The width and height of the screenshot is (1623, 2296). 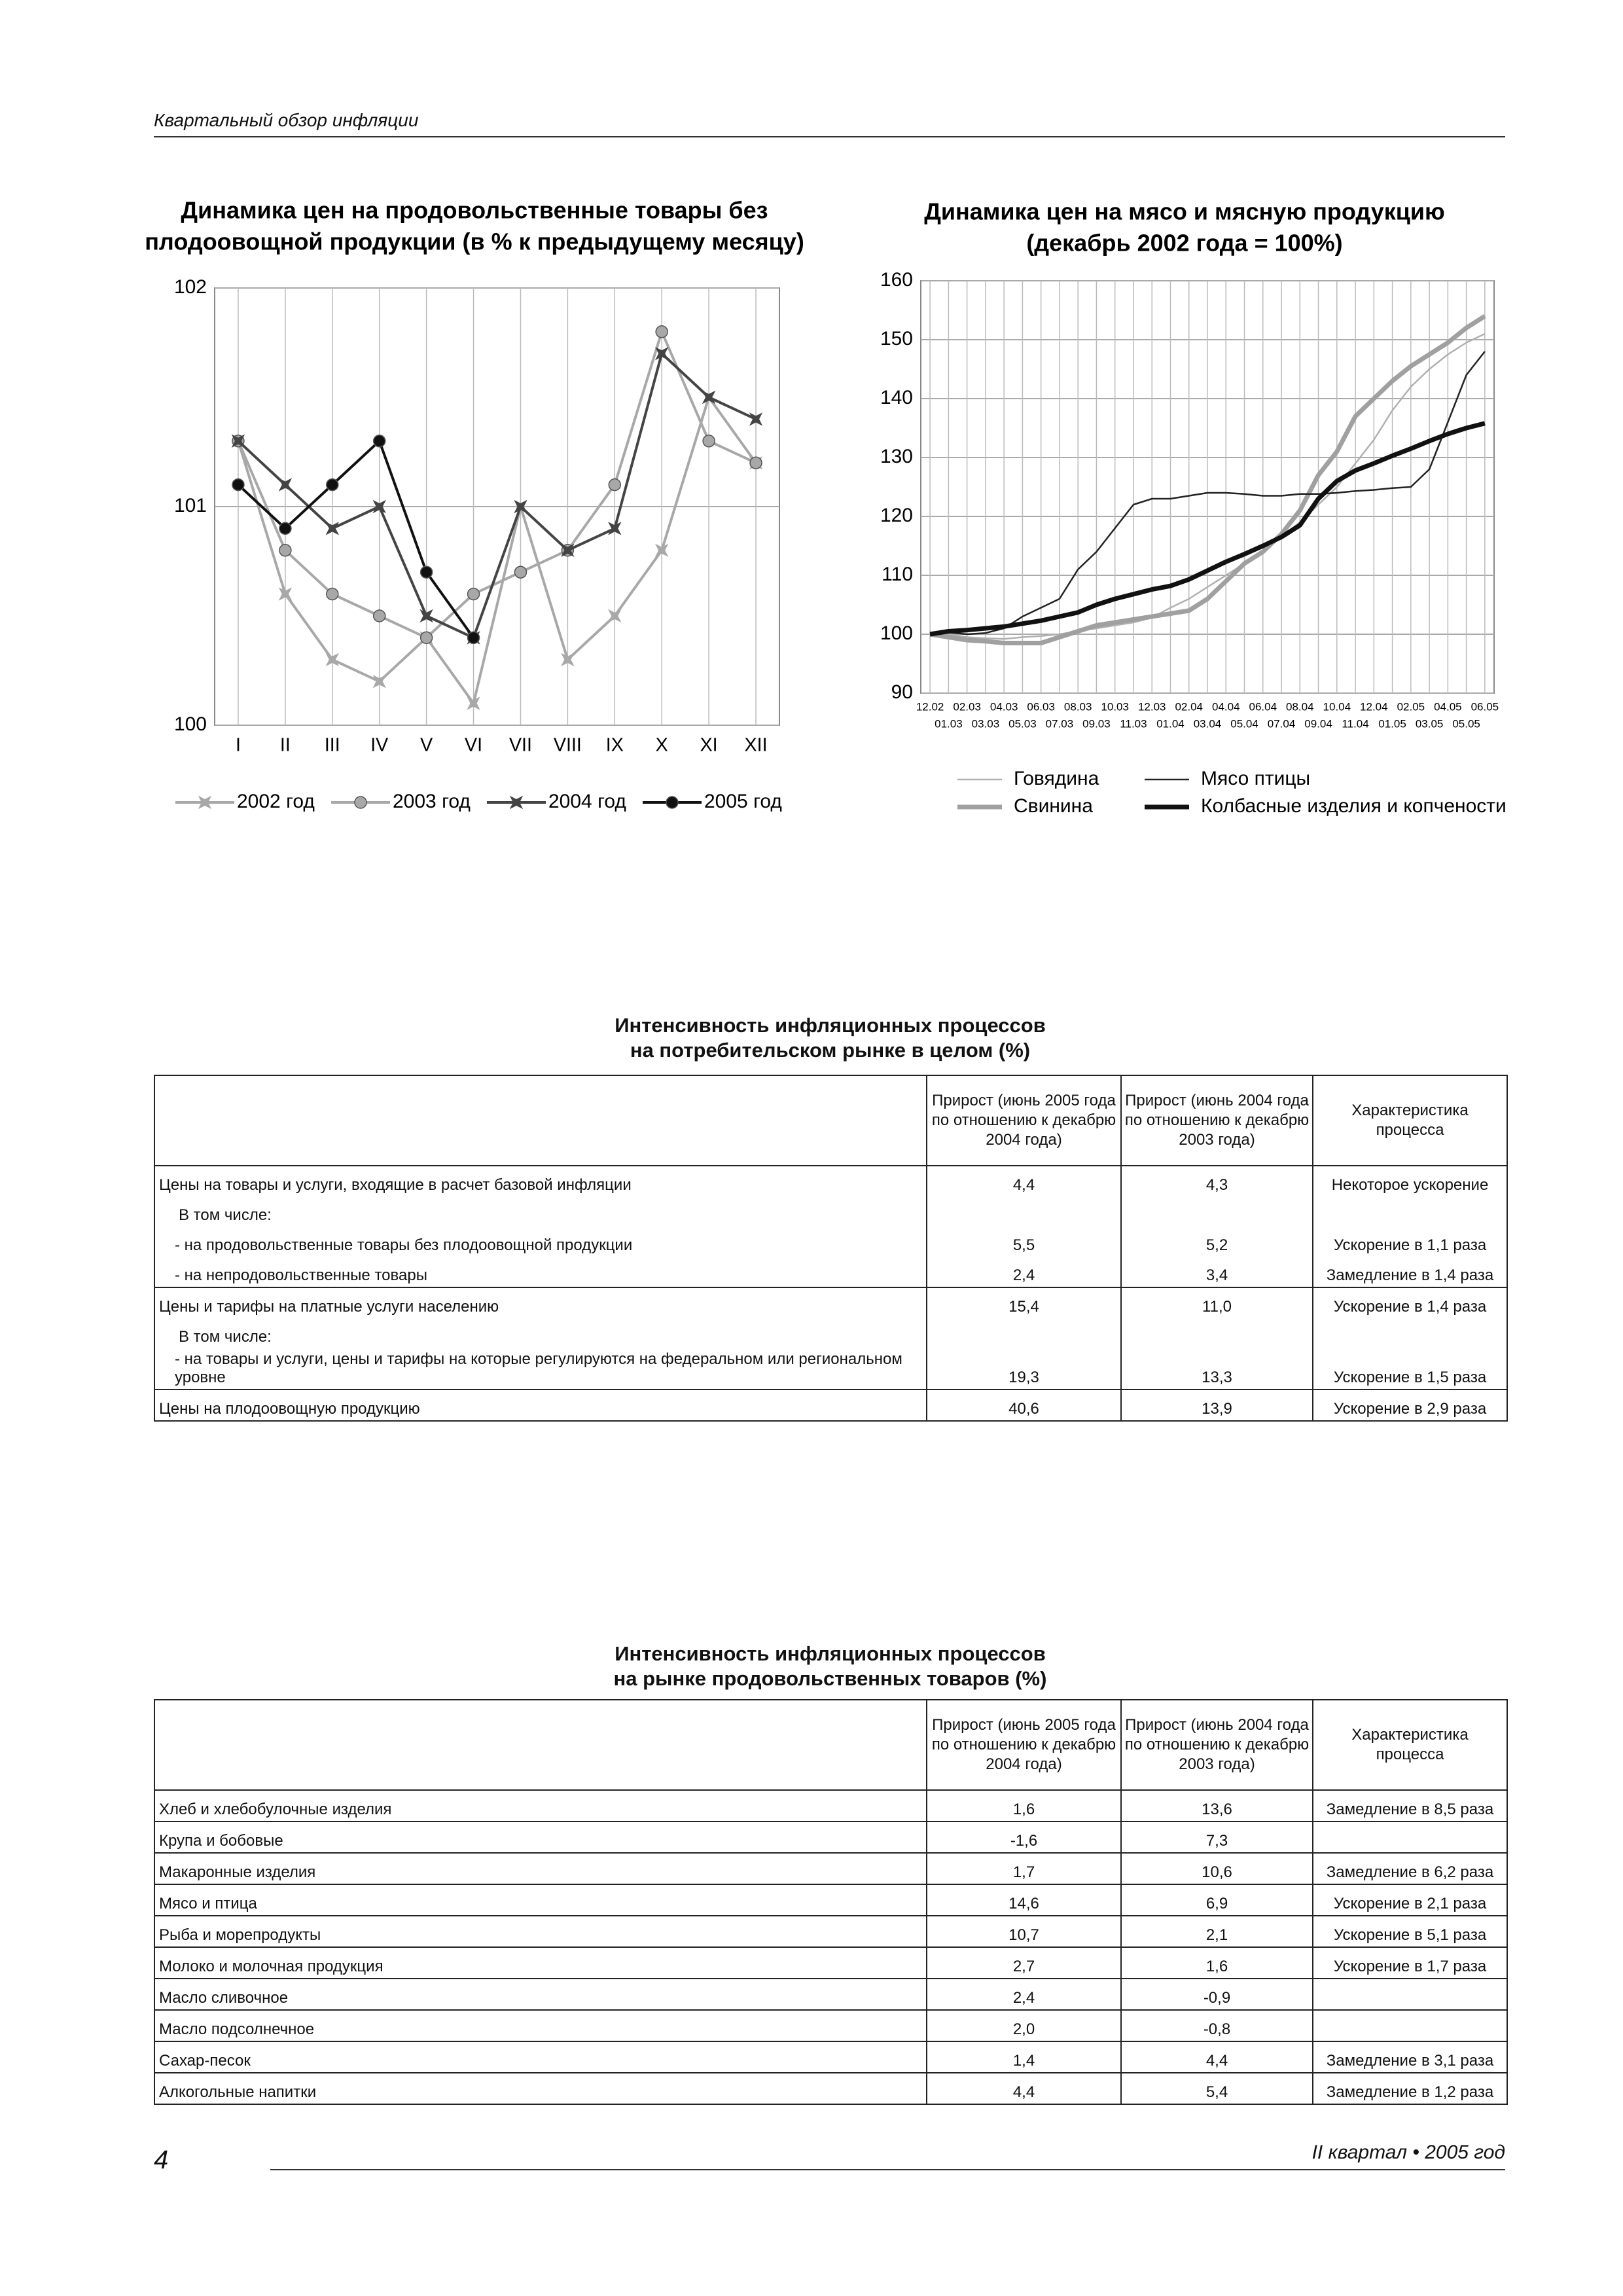 I want to click on x-tick-label: VII, so click(x=520, y=745).